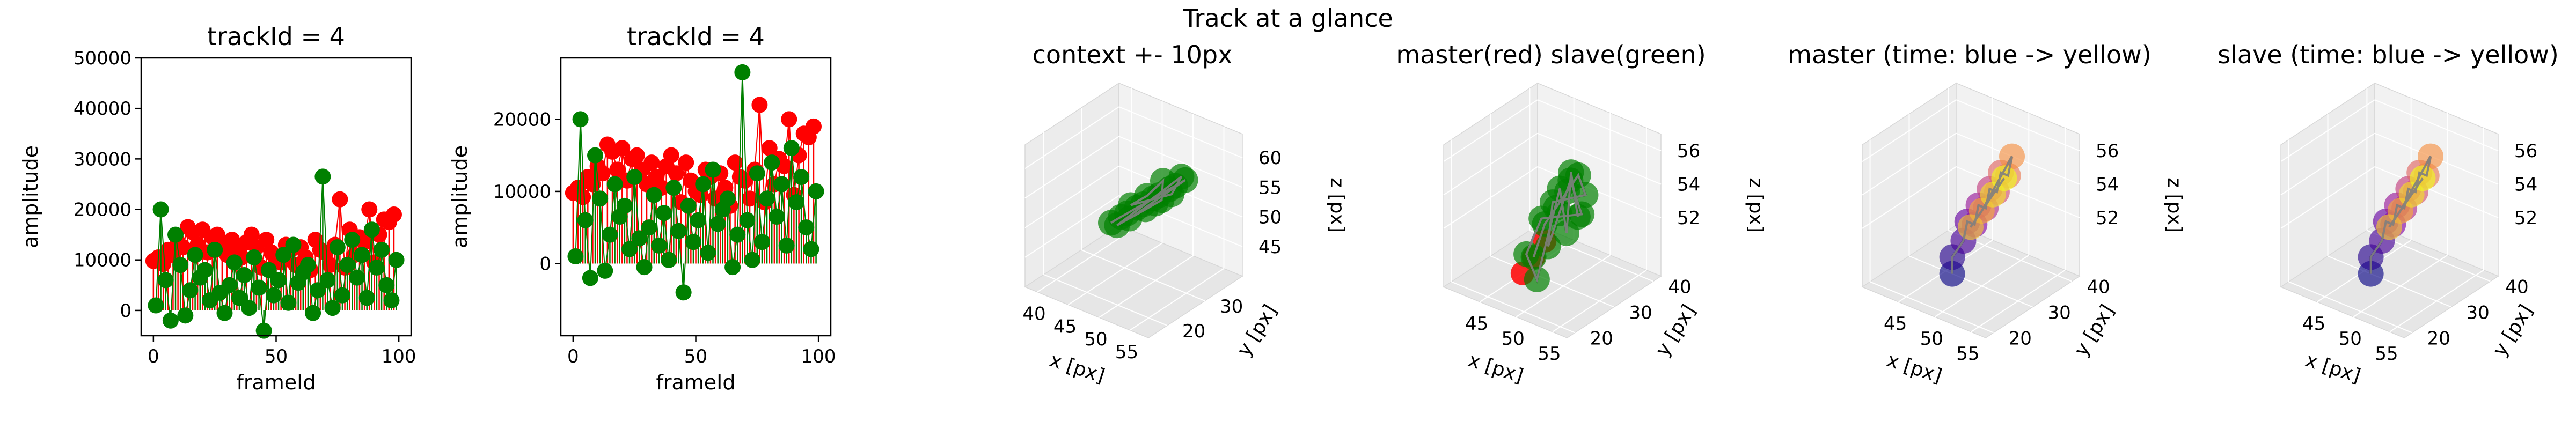 The image size is (2576, 429). What do you see at coordinates (1756, 205) in the screenshot?
I see `z-axis-label: z [px]` at bounding box center [1756, 205].